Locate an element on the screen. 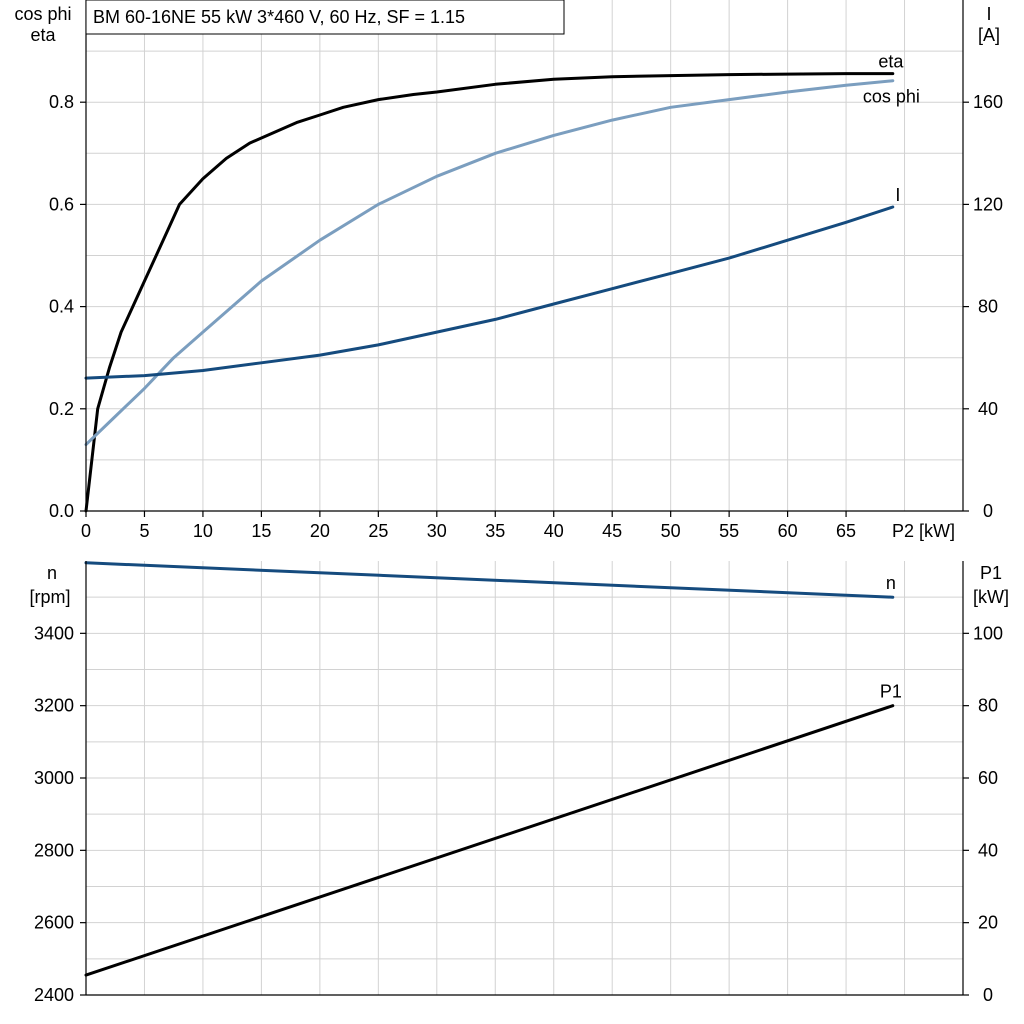 The image size is (1024, 1024). x-axis-label: P2 [kW] is located at coordinates (923, 531).